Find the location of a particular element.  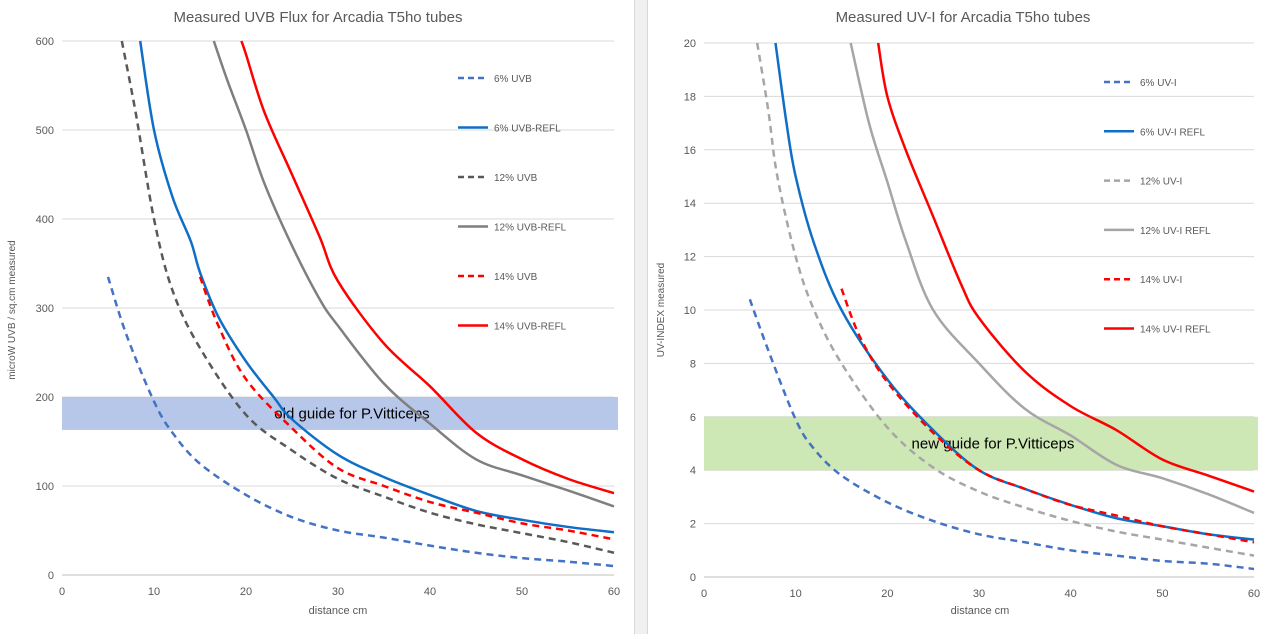

y-tick-label: 8 is located at coordinates (693, 364).